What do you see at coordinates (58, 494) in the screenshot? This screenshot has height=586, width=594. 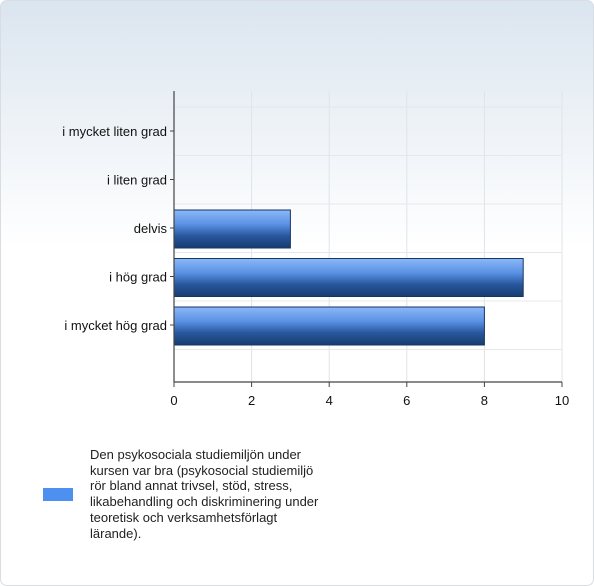 I see `legend-swatch` at bounding box center [58, 494].